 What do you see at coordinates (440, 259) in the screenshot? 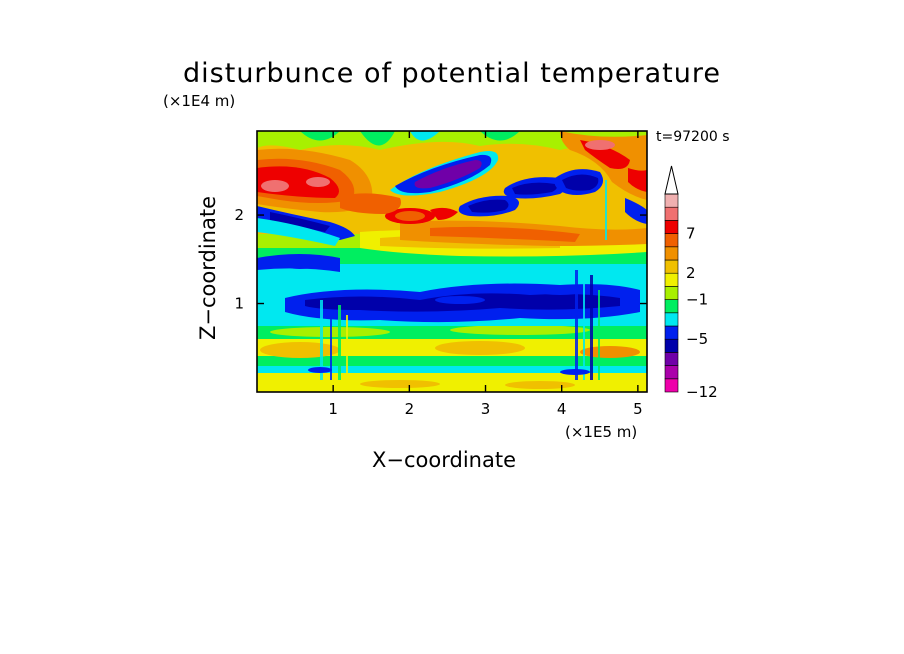
I see `y-axis-ticks: 12` at bounding box center [440, 259].